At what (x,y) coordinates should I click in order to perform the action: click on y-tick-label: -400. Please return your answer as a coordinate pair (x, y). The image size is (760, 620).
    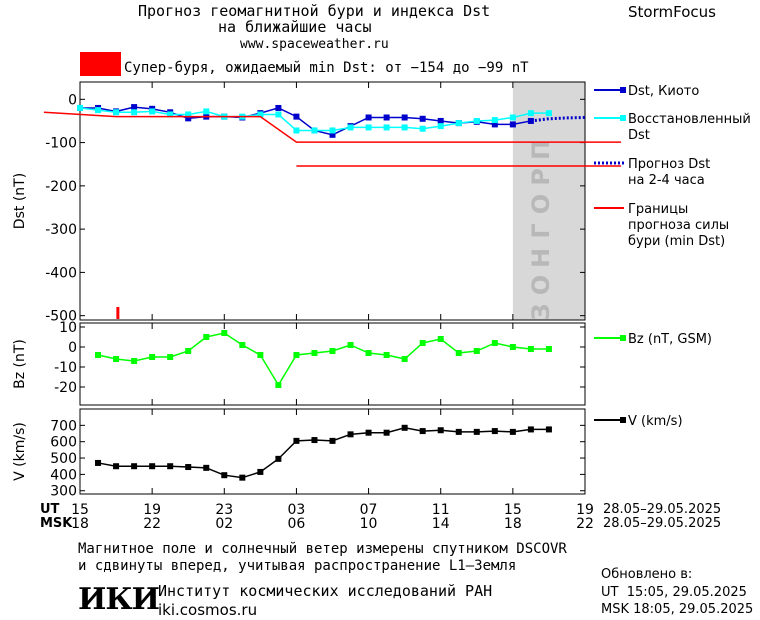
    Looking at the image, I should click on (61, 273).